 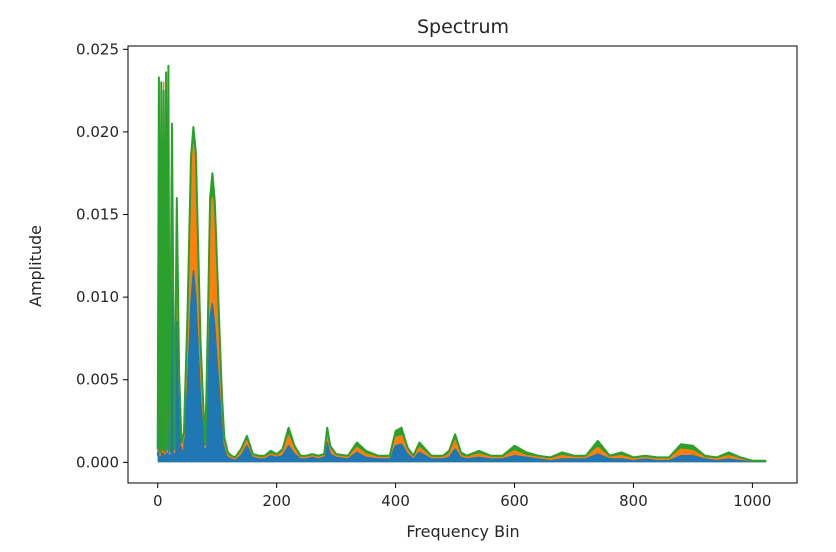 What do you see at coordinates (276, 501) in the screenshot?
I see `x-tick-label: 200` at bounding box center [276, 501].